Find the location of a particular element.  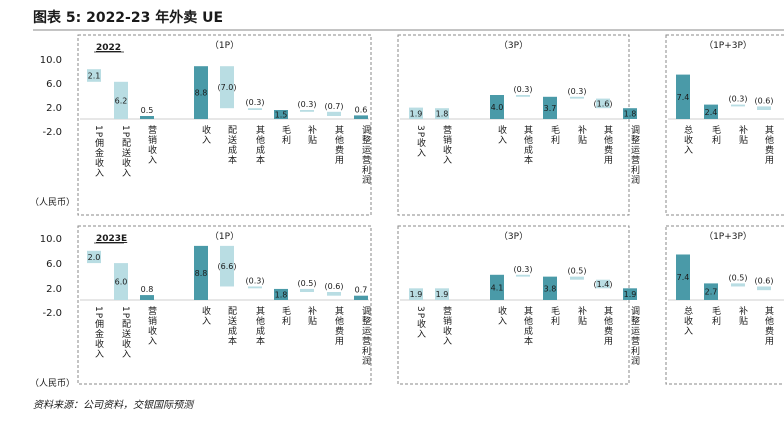

source-note: 资料来源：公司资料，交银国际预测 is located at coordinates (114, 405).